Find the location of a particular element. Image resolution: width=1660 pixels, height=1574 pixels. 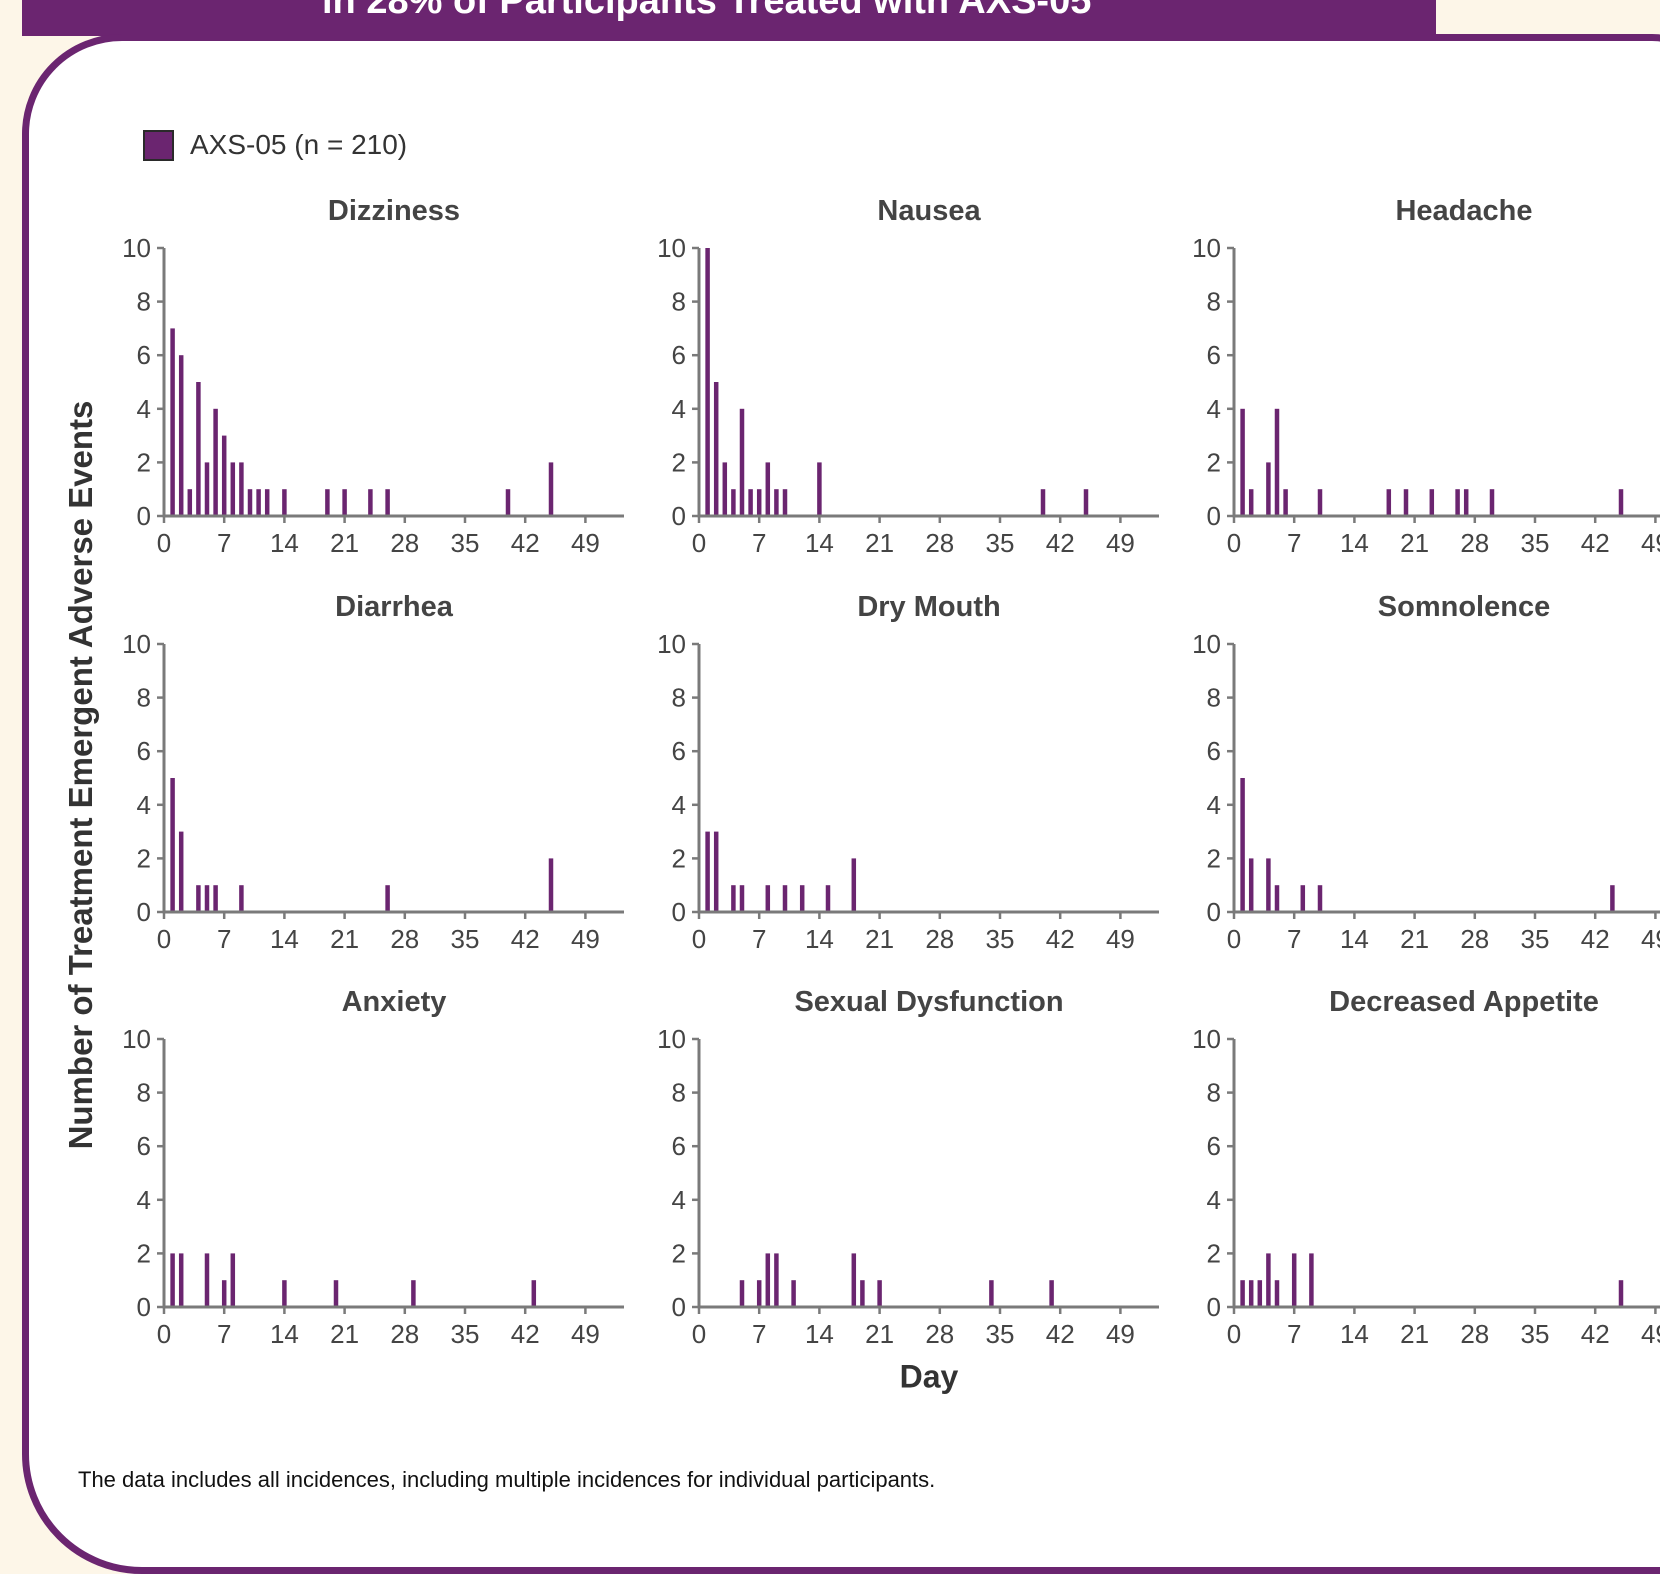

chart-dry-mouth-x-tick-label: 49 is located at coordinates (1120, 939).